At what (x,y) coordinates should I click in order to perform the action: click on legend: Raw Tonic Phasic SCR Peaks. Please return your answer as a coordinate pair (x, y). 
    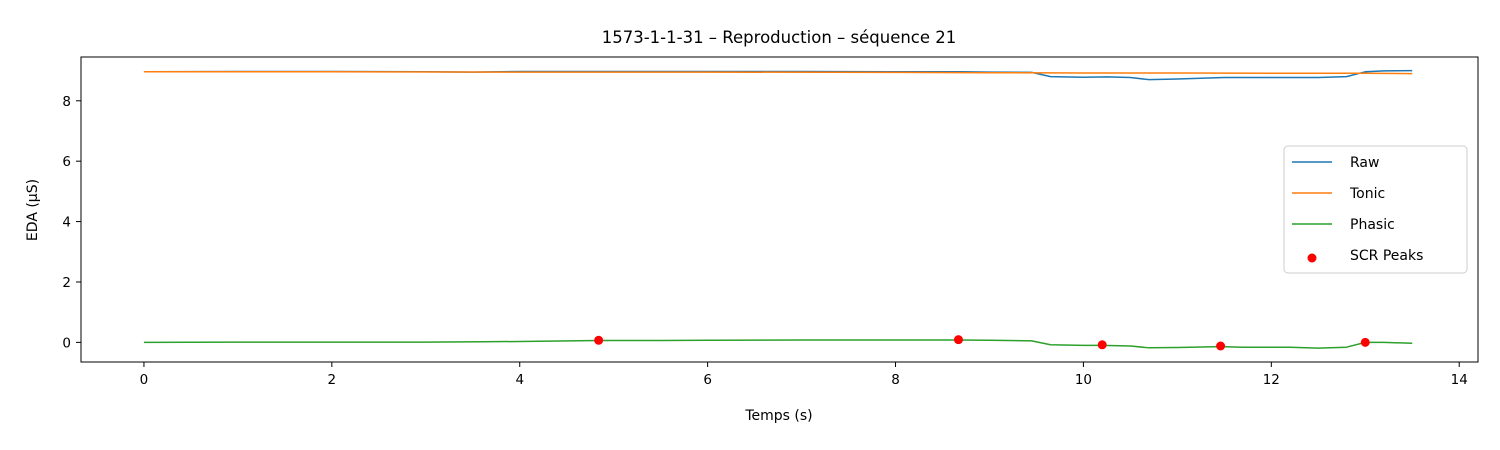
    Looking at the image, I should click on (1375, 209).